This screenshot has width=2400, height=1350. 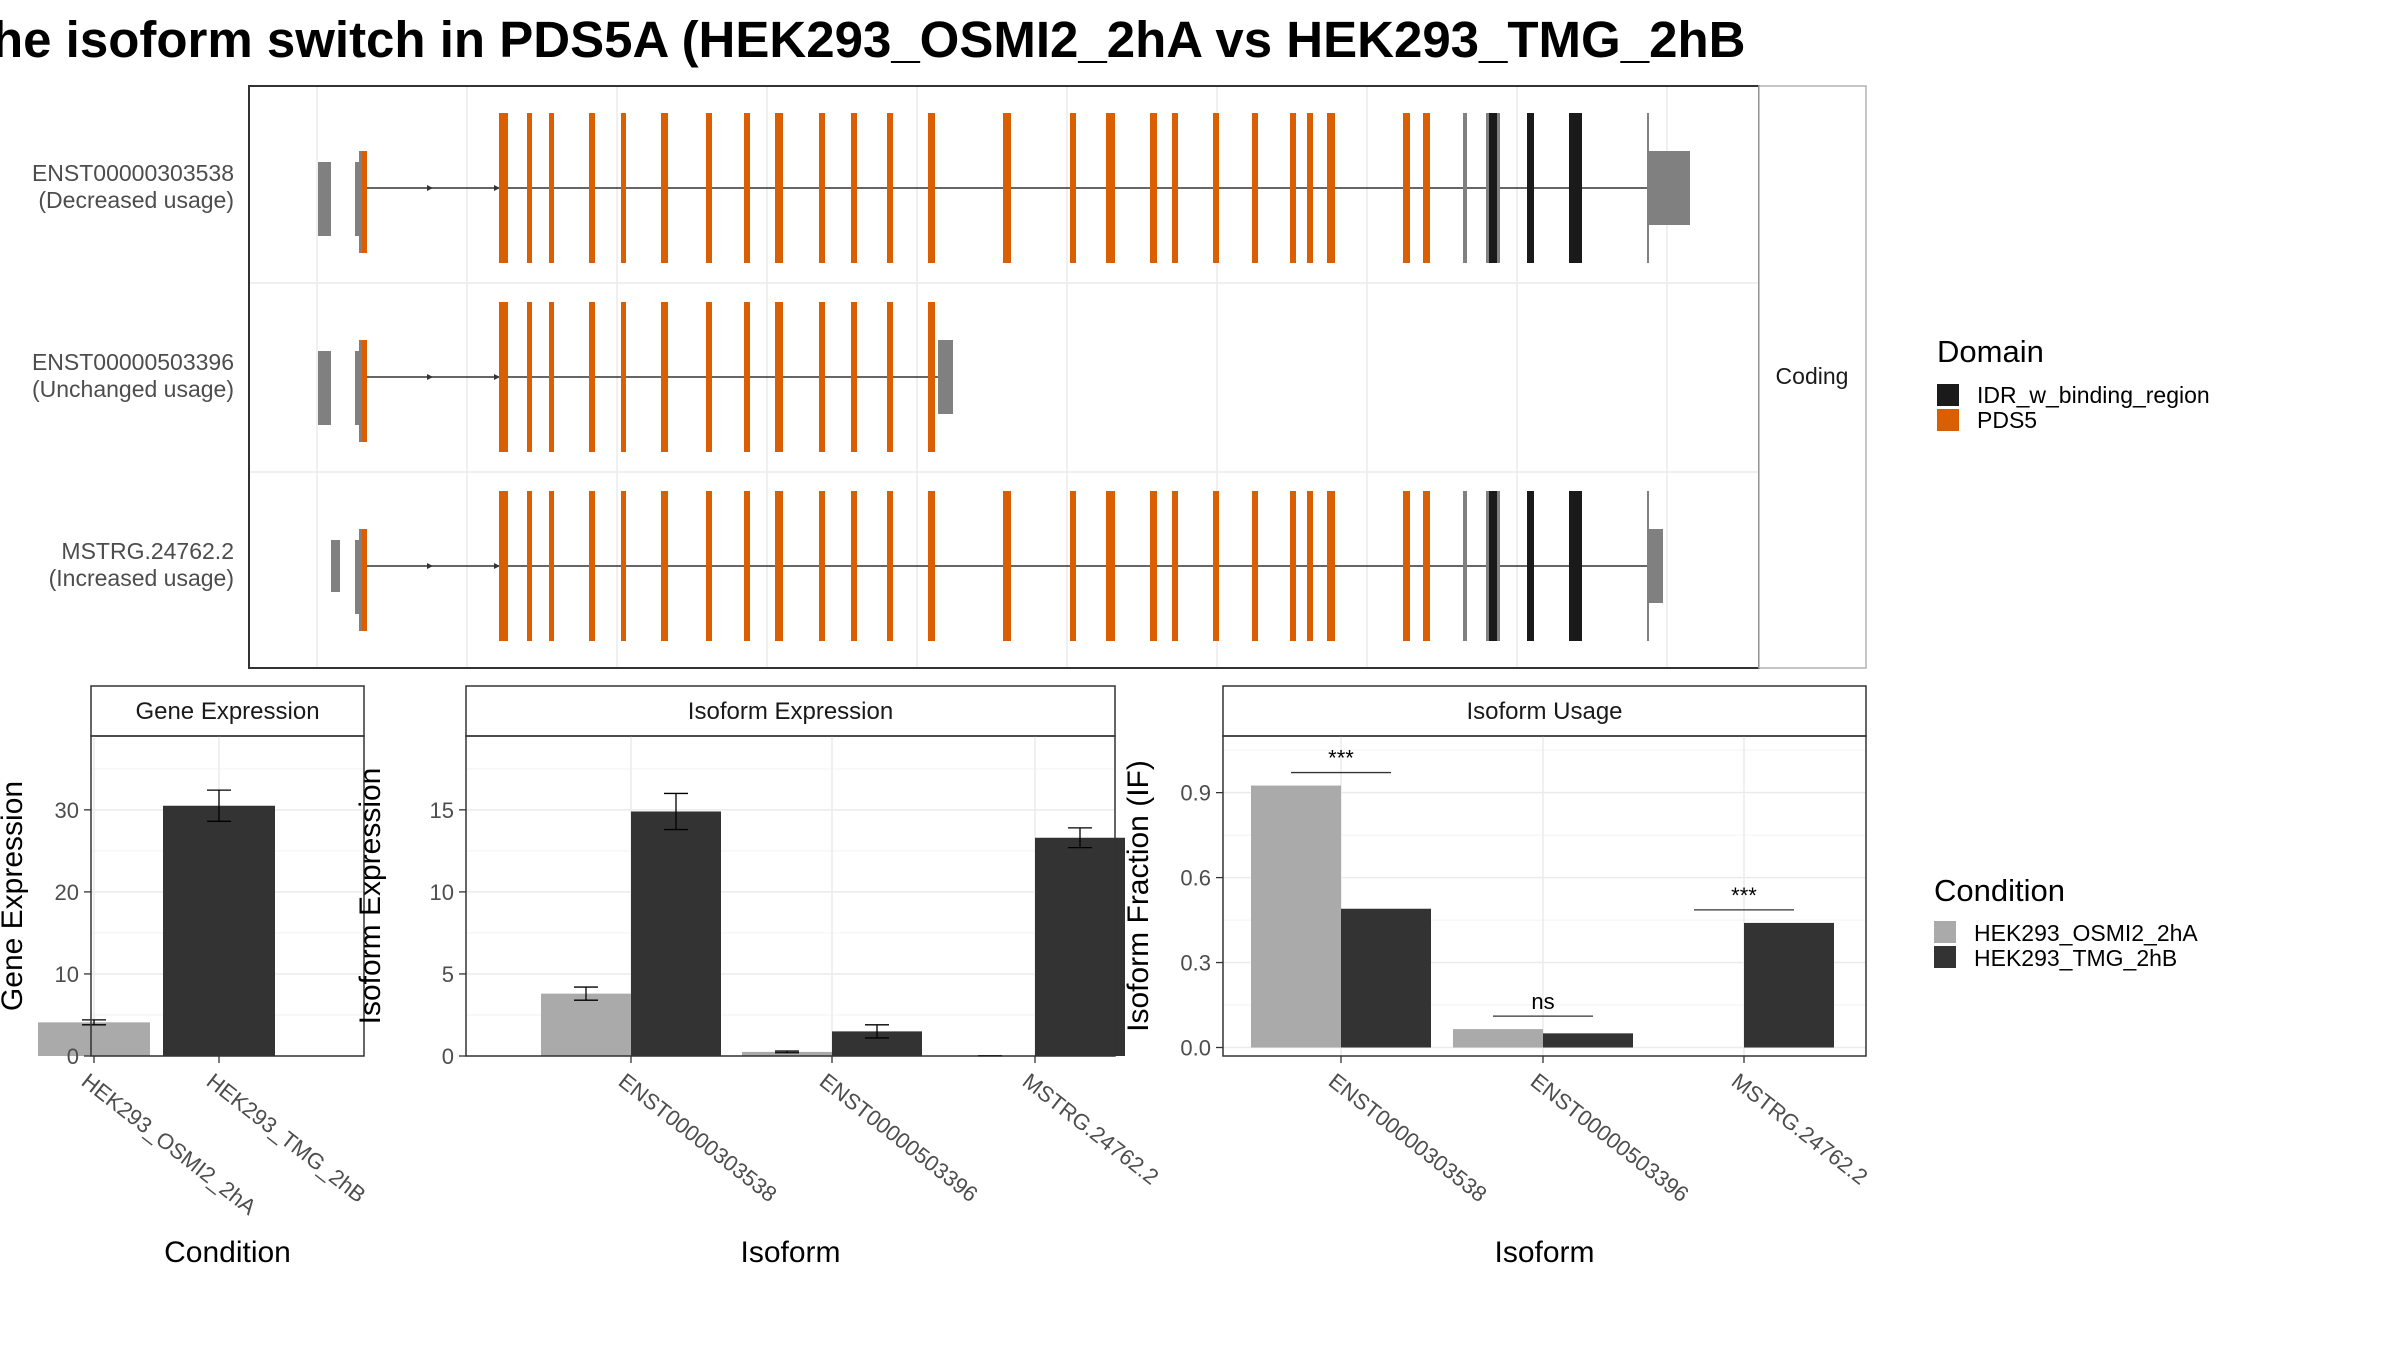 I want to click on panel-border, so click(x=227, y=896).